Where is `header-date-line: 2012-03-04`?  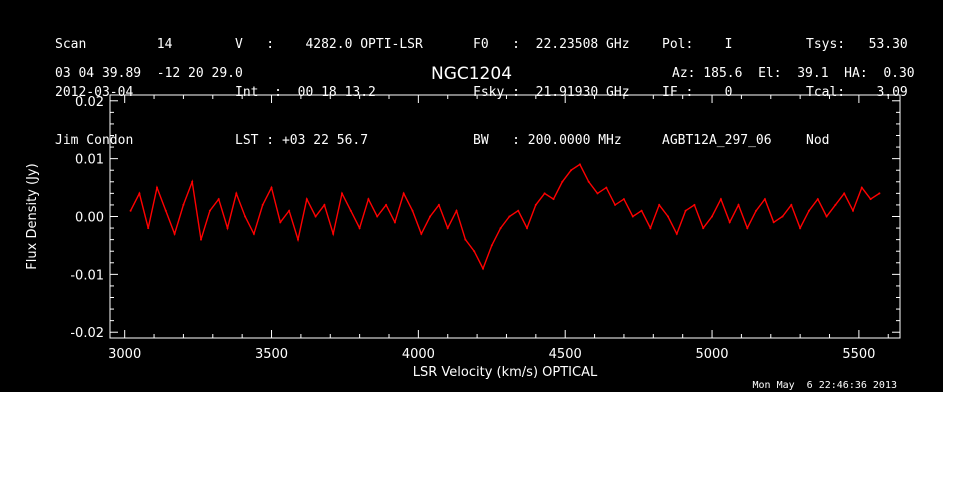
header-date-line: 2012-03-04 is located at coordinates (94, 92).